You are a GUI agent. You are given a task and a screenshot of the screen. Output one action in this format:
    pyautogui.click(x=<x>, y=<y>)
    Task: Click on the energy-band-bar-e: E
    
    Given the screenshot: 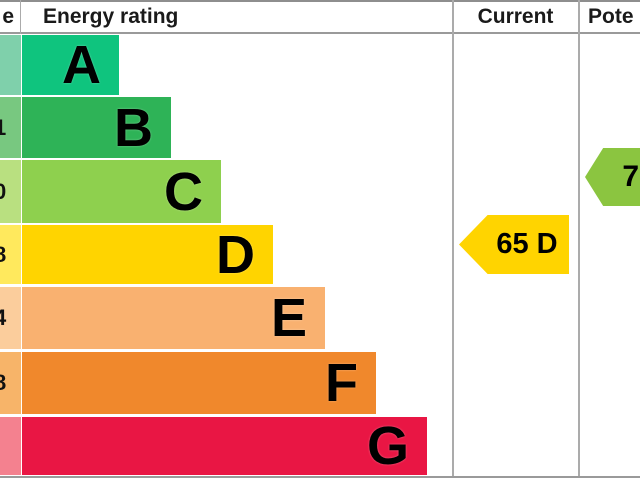 What is the action you would take?
    pyautogui.click(x=173, y=318)
    